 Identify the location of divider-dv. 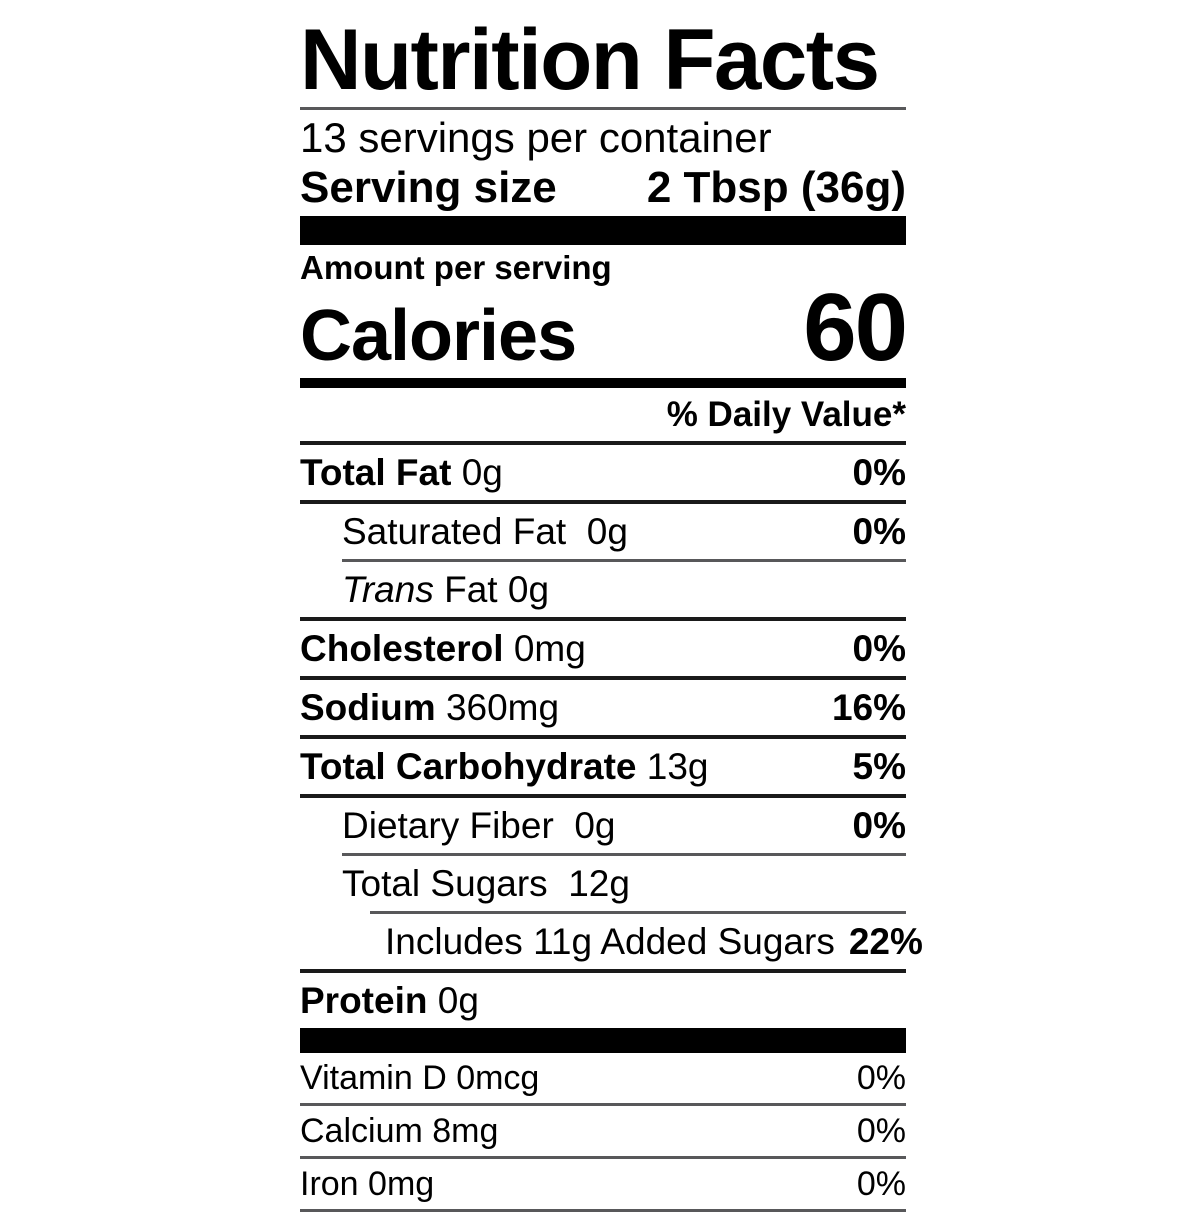
(603, 443).